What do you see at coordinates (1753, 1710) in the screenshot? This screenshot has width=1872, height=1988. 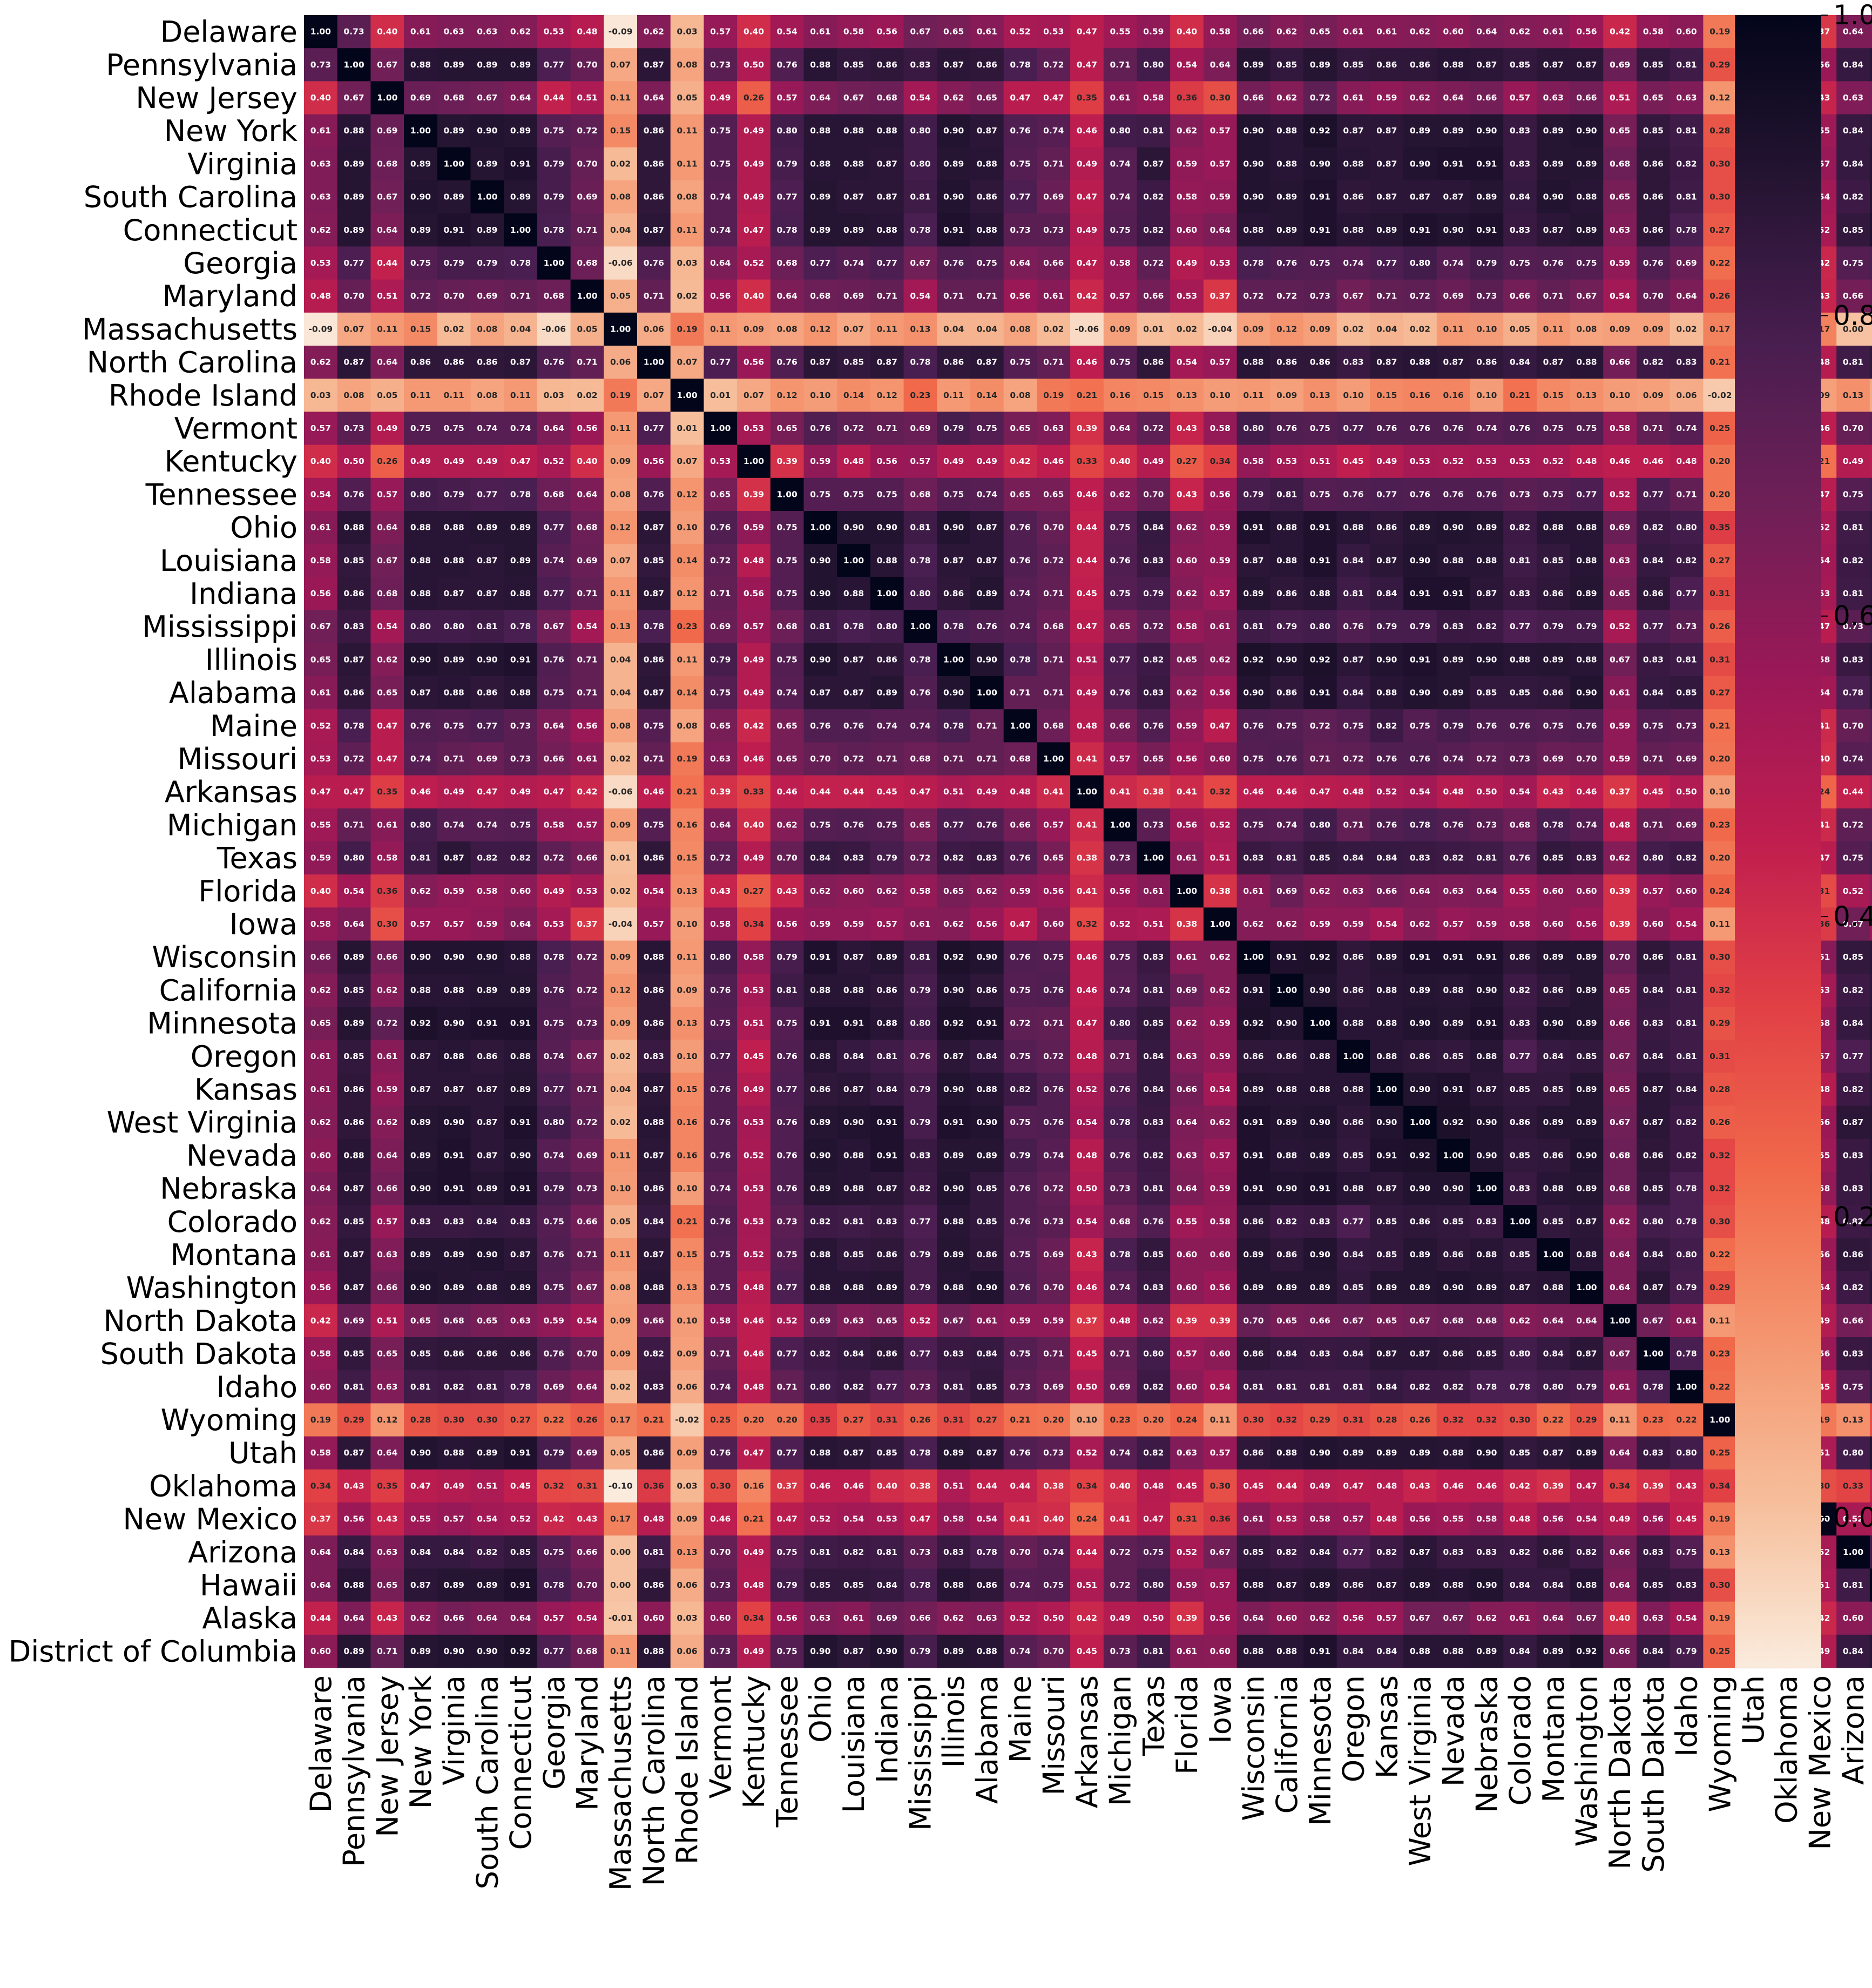 I see `column-label-utah: Utah` at bounding box center [1753, 1710].